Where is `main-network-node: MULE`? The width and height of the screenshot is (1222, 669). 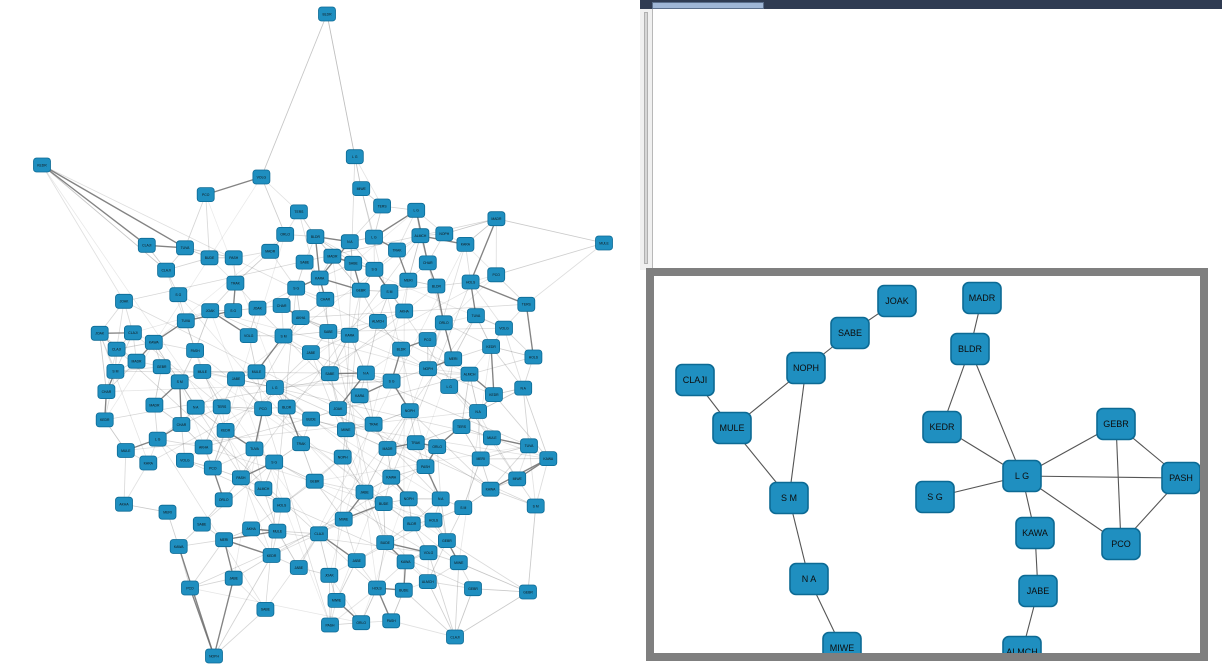 main-network-node: MULE is located at coordinates (277, 531).